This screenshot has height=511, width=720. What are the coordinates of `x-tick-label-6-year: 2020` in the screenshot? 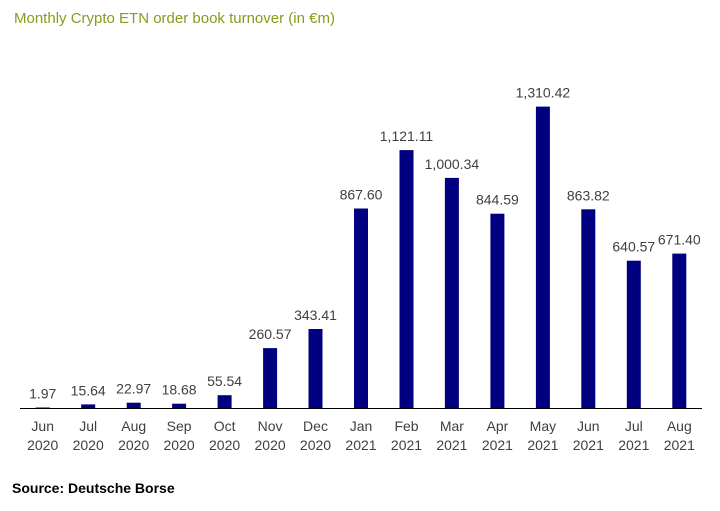 It's located at (315, 445).